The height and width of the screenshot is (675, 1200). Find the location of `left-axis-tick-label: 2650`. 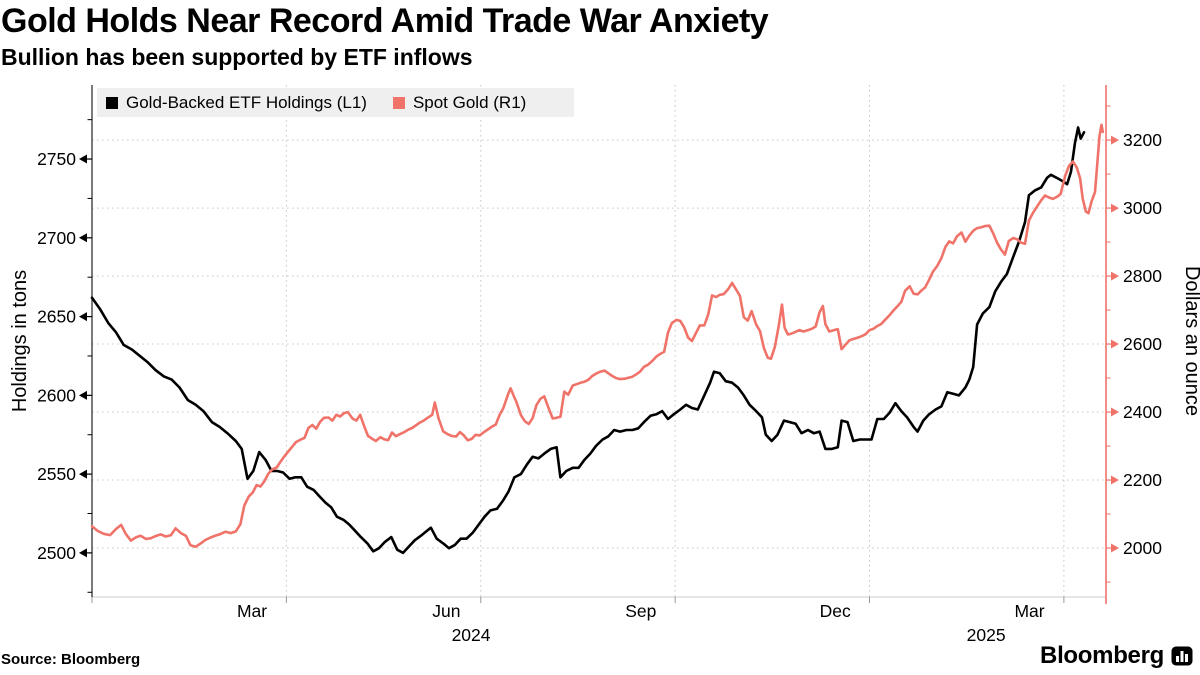

left-axis-tick-label: 2650 is located at coordinates (56, 317).